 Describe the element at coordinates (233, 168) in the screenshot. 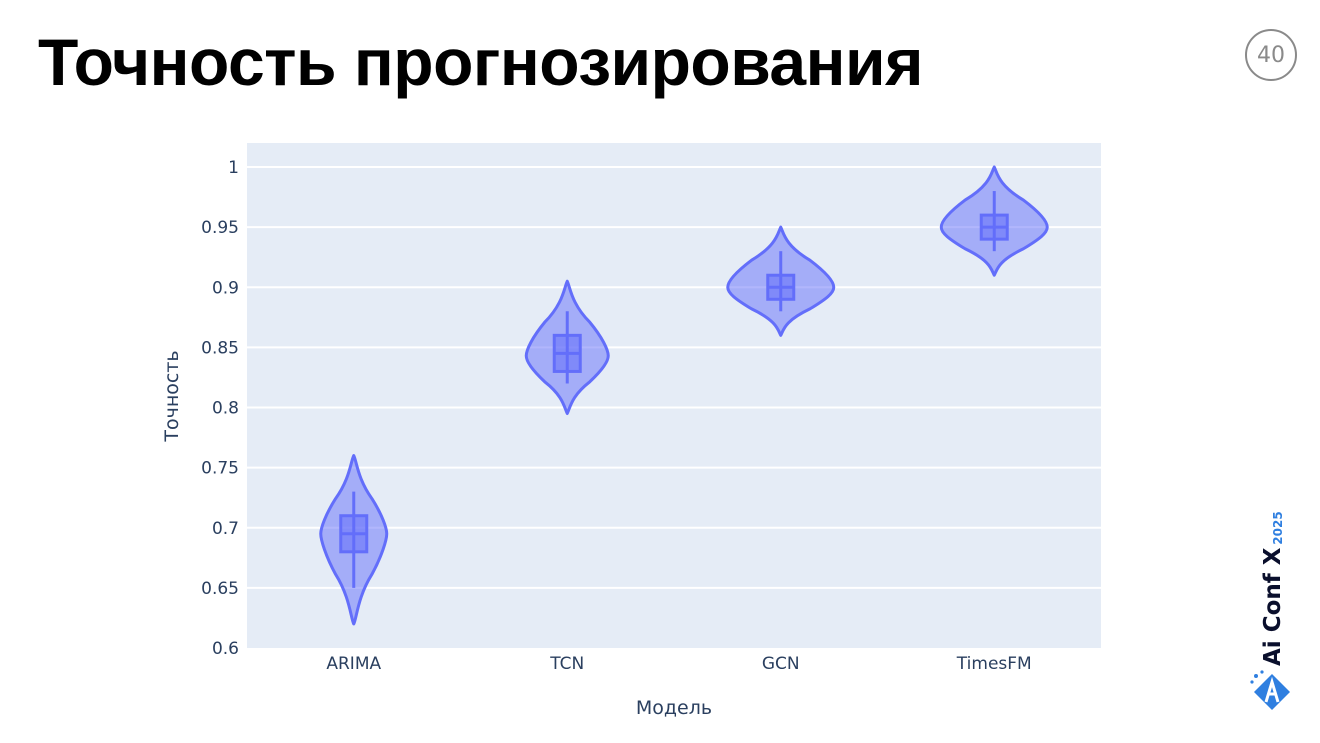

I see `y-tick-label: 1` at that location.